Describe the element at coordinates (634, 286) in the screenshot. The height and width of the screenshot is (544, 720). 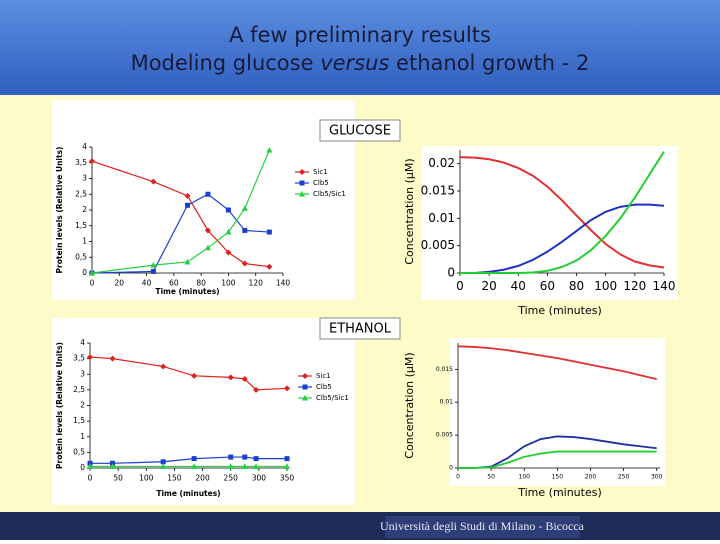
I see `x-tick-label: 120` at that location.